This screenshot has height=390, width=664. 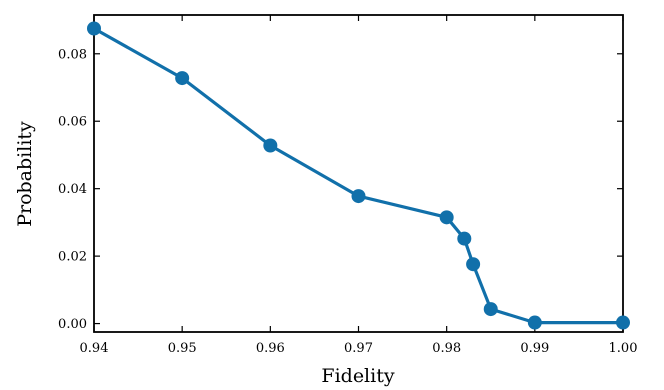 I want to click on y-tick-label: 0.04, so click(x=72, y=189).